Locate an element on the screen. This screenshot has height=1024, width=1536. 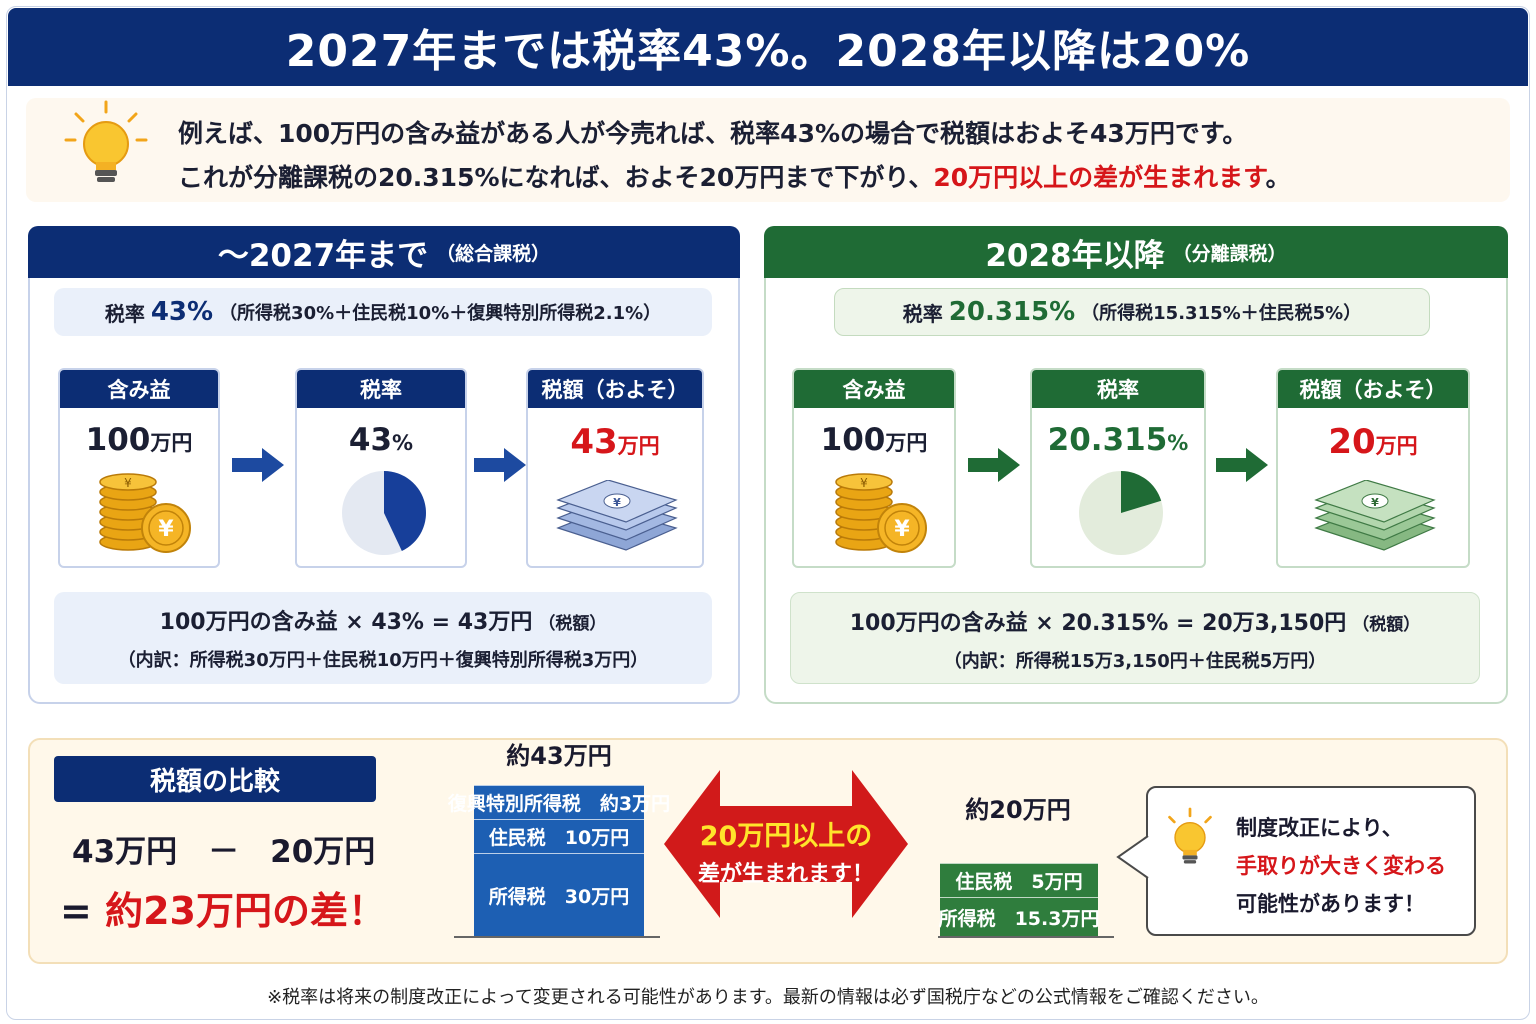
callout-line-1: 制度改正により、 is located at coordinates (1319, 828).